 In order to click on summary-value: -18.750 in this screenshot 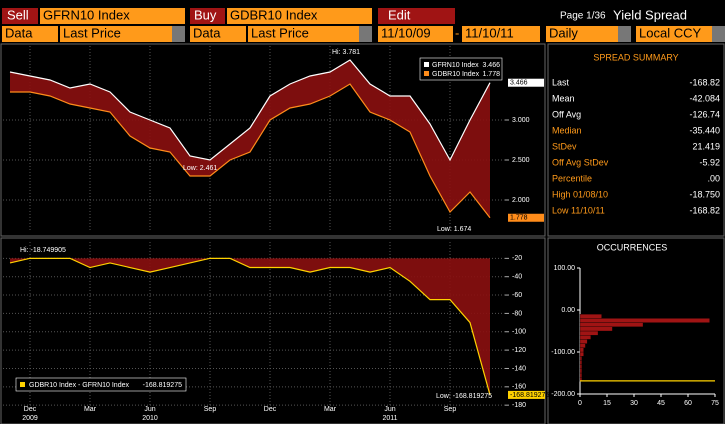, I will do `click(704, 194)`.